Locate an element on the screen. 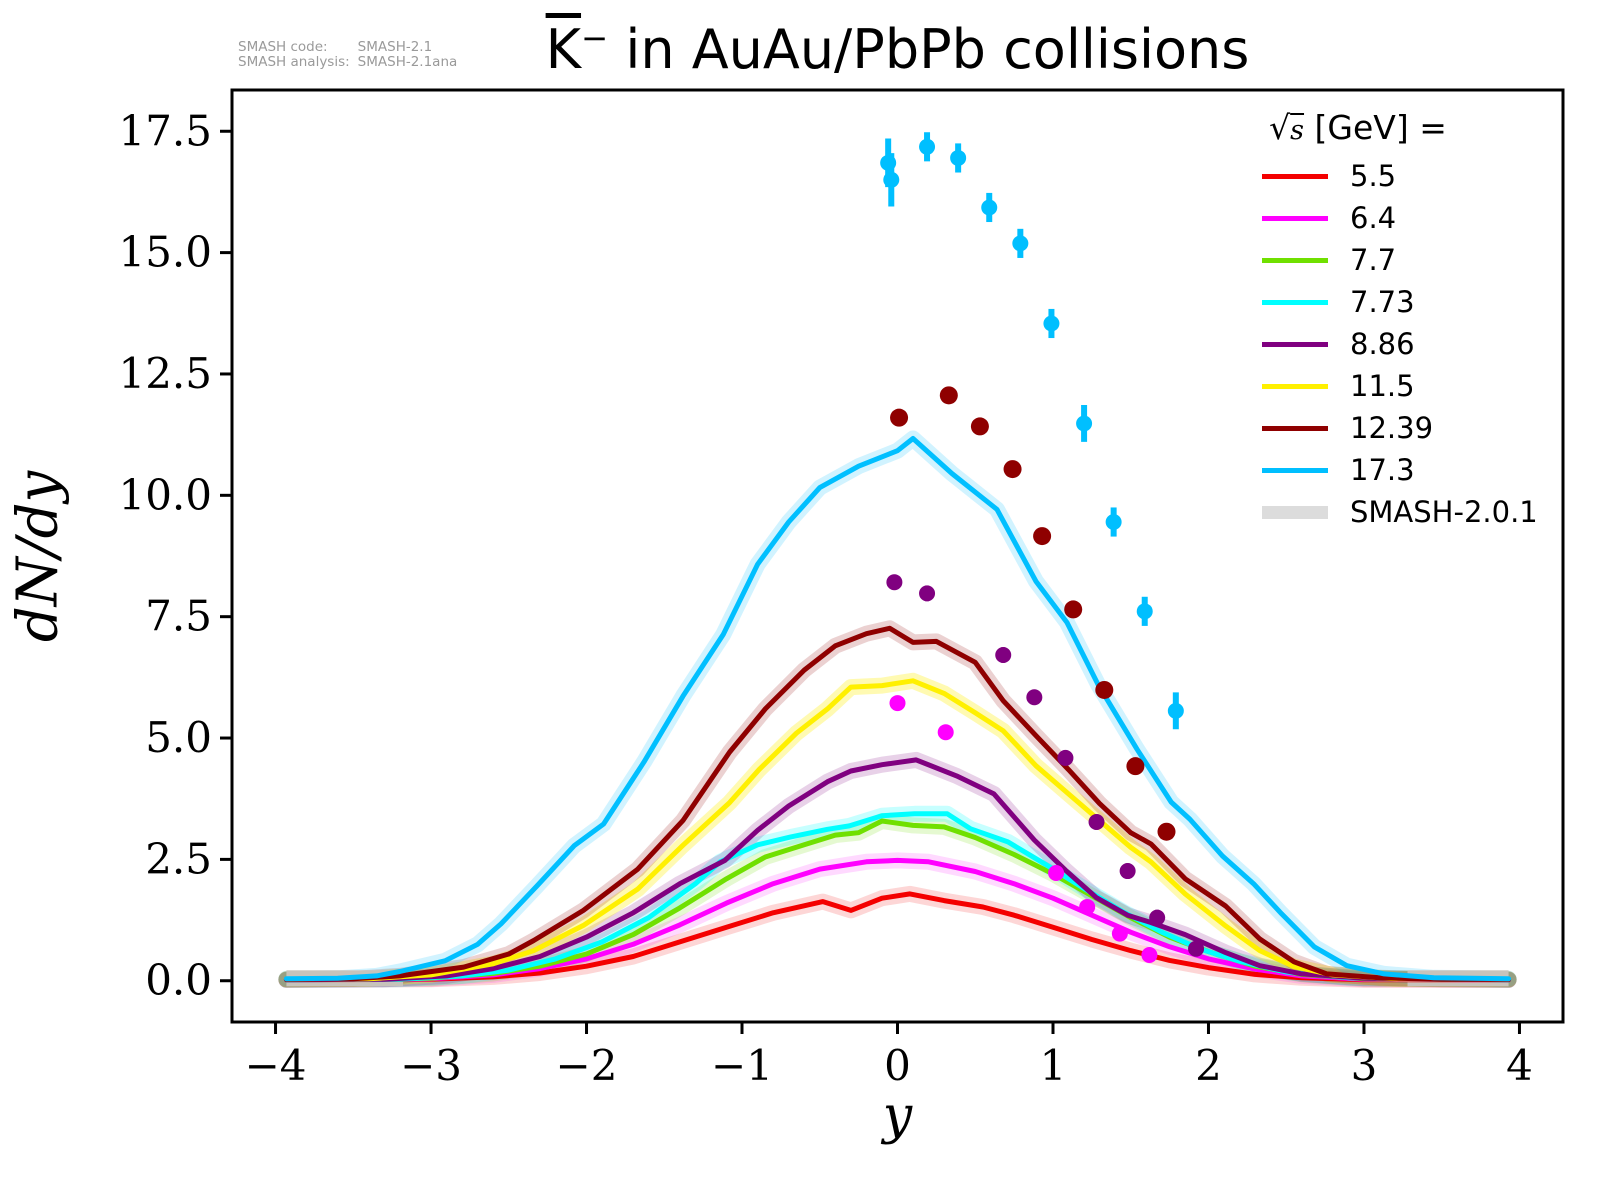 The height and width of the screenshot is (1200, 1600). particle-charge: − is located at coordinates (595, 38).